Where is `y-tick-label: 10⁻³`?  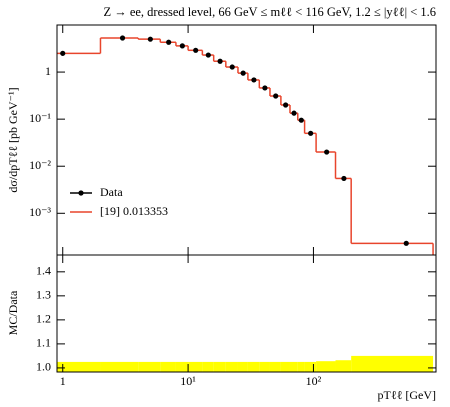 y-tick-label: 10⁻³ is located at coordinates (40, 212).